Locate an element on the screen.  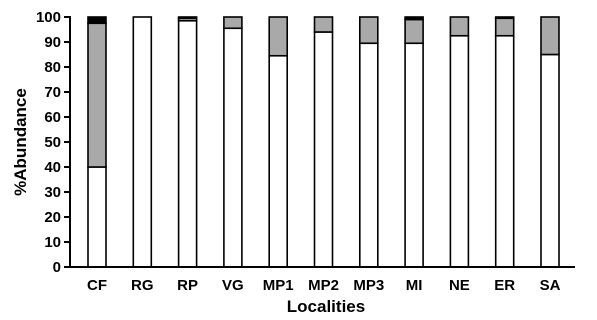
x-axis: CF RG RP VG MP1 MP2 MP3 MI NE ER SA is located at coordinates (322, 280).